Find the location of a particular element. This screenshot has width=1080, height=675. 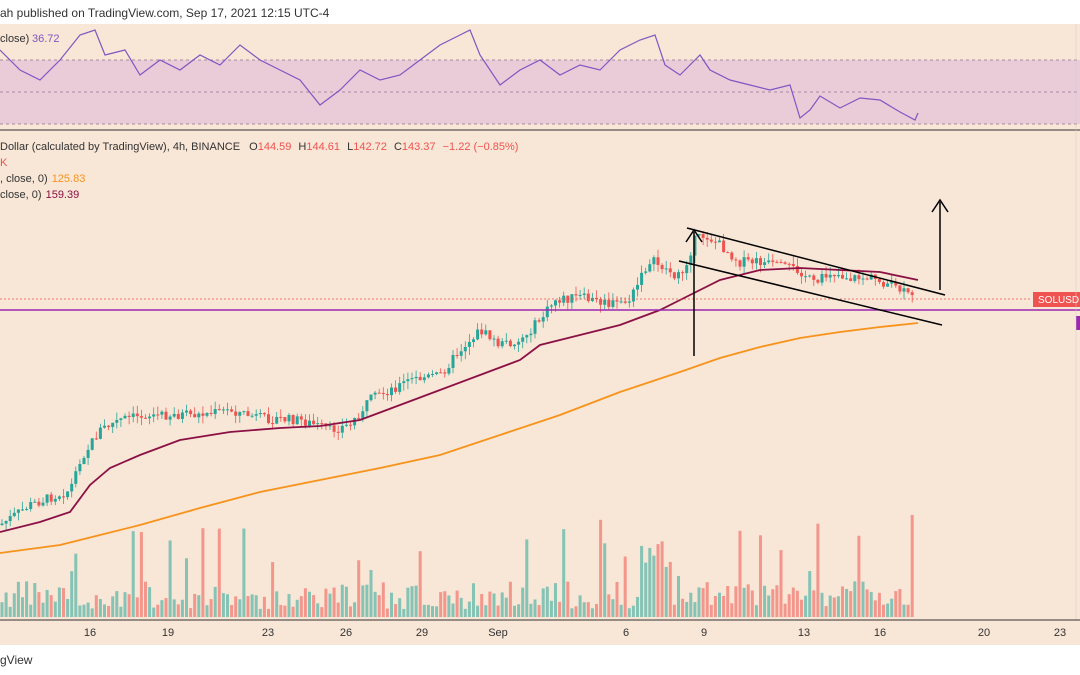

volume-label: K is located at coordinates (4, 163).